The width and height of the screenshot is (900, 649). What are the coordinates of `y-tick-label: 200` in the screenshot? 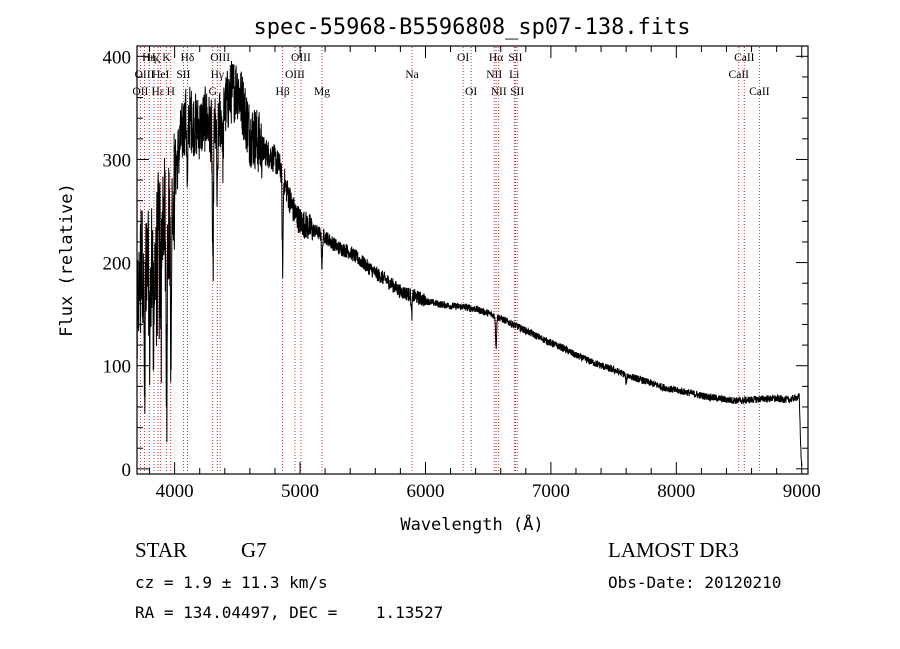 It's located at (117, 264).